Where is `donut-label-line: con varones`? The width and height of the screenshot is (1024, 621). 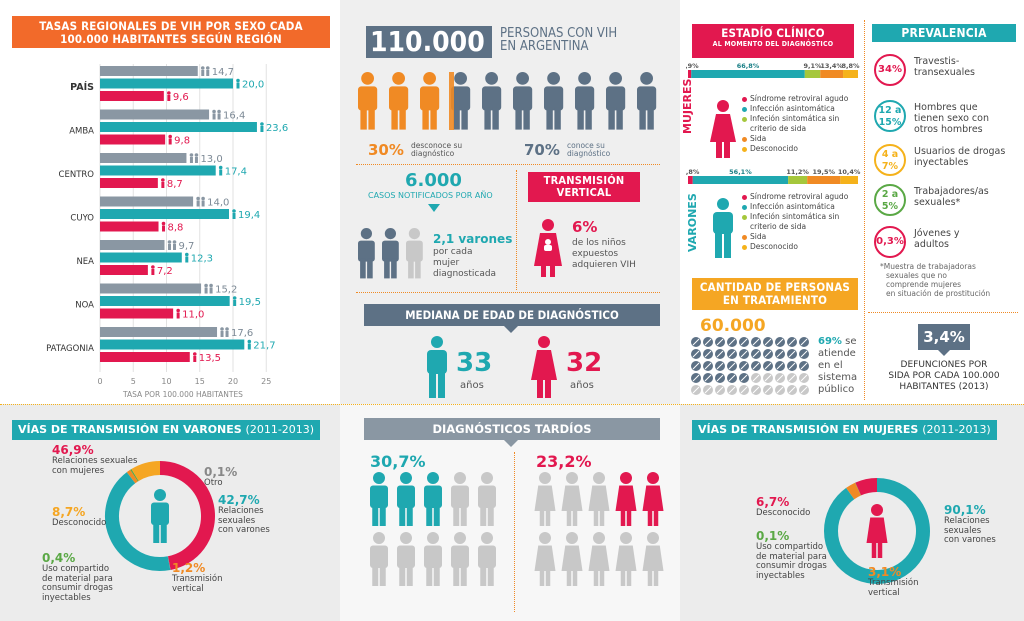 donut-label-line: con varones is located at coordinates (970, 540).